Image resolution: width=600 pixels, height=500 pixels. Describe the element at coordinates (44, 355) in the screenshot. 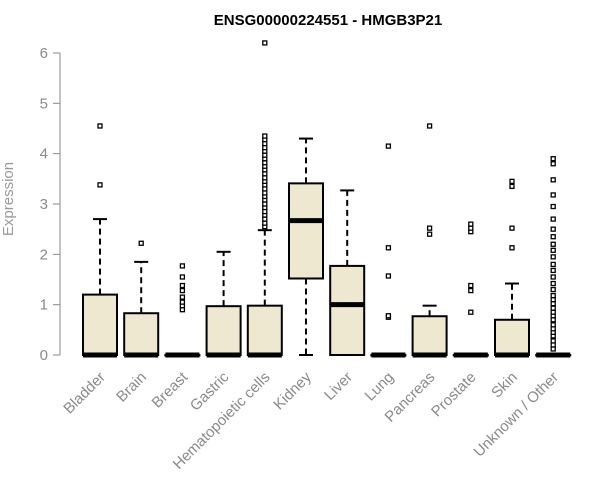

I see `y-tick-label: 0` at that location.